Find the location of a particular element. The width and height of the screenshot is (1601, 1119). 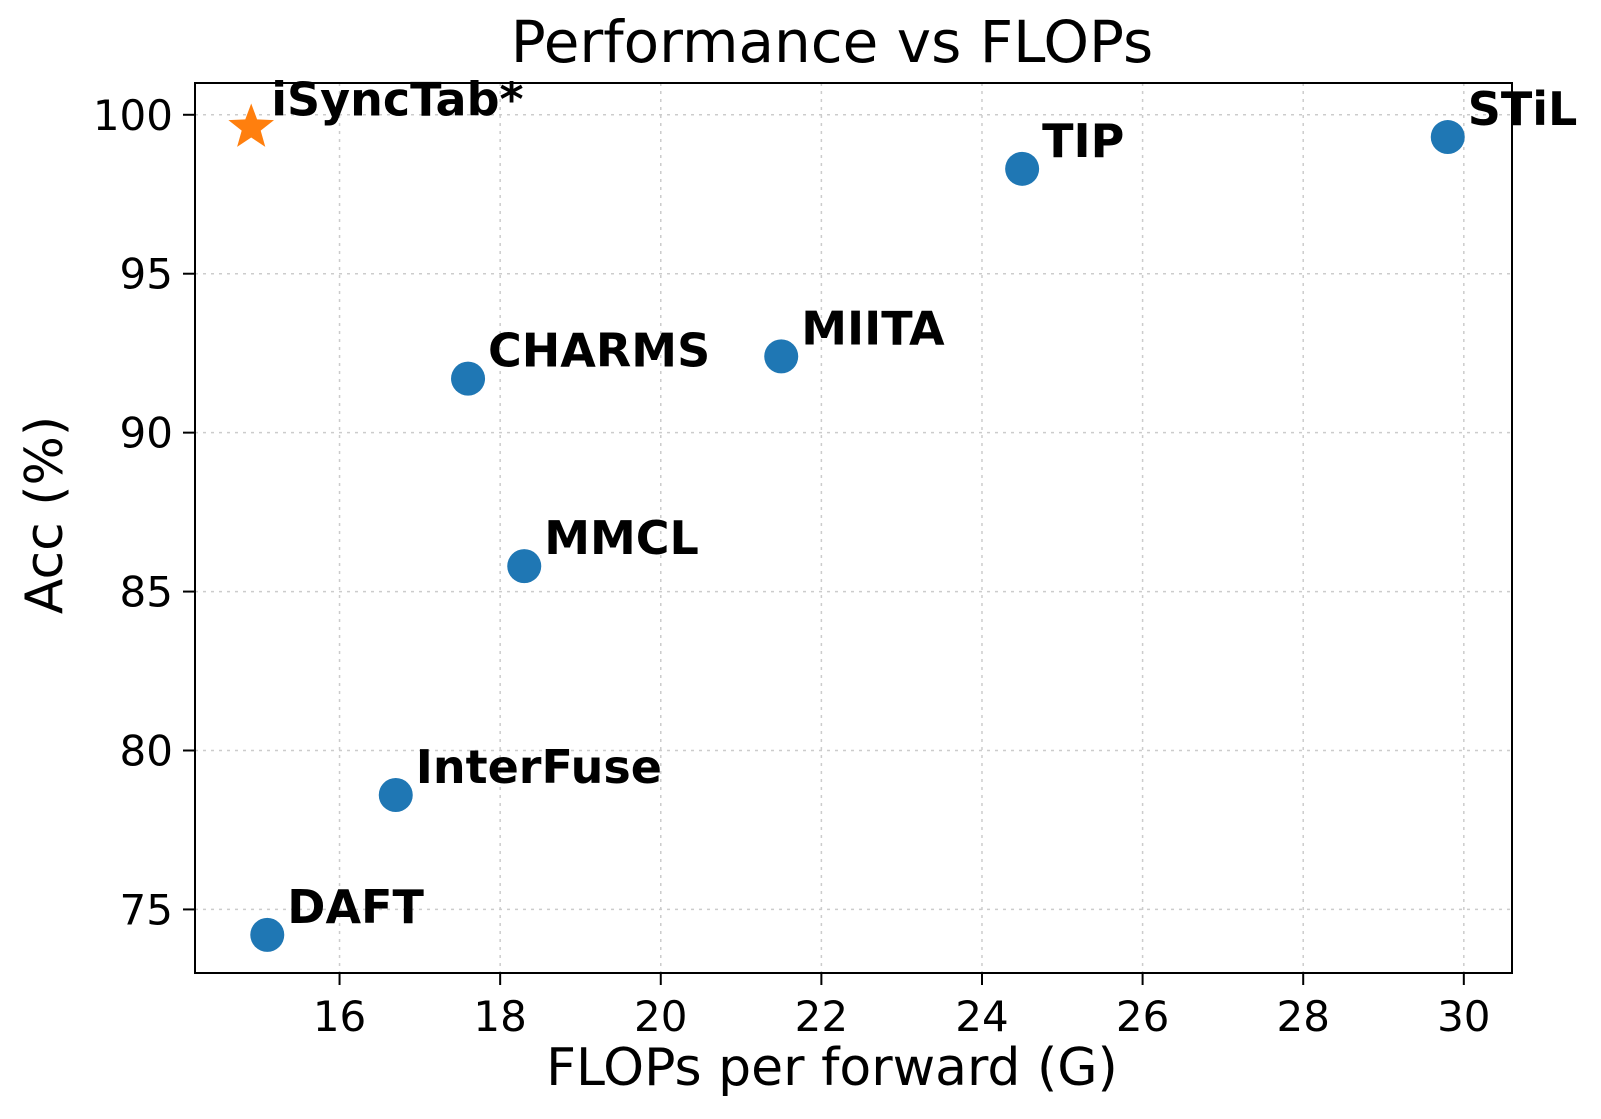

y-tick-label: 95 is located at coordinates (146, 274).